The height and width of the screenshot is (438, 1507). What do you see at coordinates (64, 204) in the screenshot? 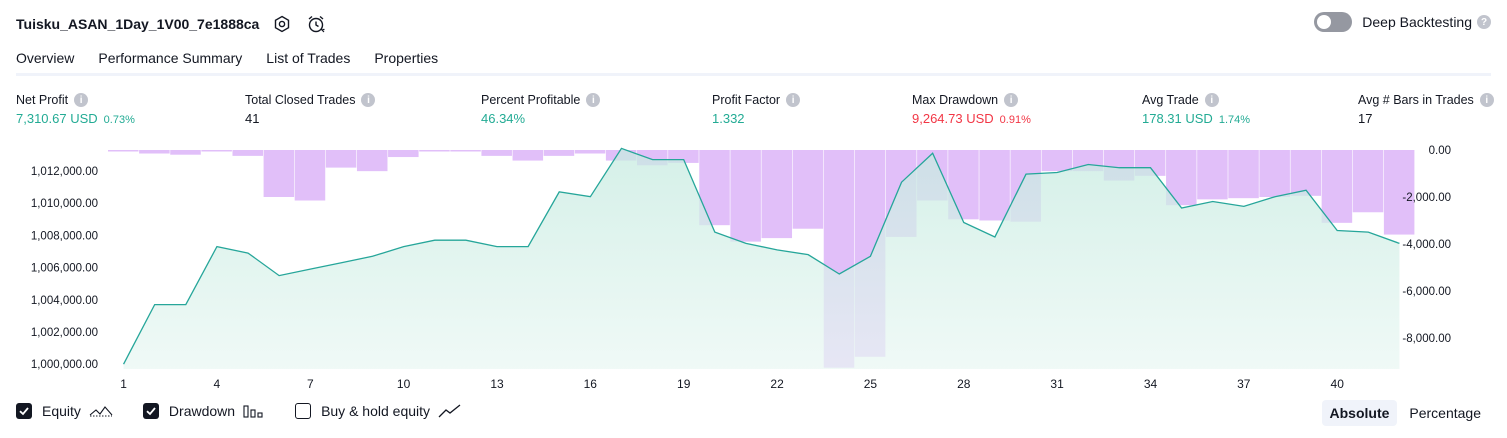
I see `left-axis-tick: 1,010,000.00` at bounding box center [64, 204].